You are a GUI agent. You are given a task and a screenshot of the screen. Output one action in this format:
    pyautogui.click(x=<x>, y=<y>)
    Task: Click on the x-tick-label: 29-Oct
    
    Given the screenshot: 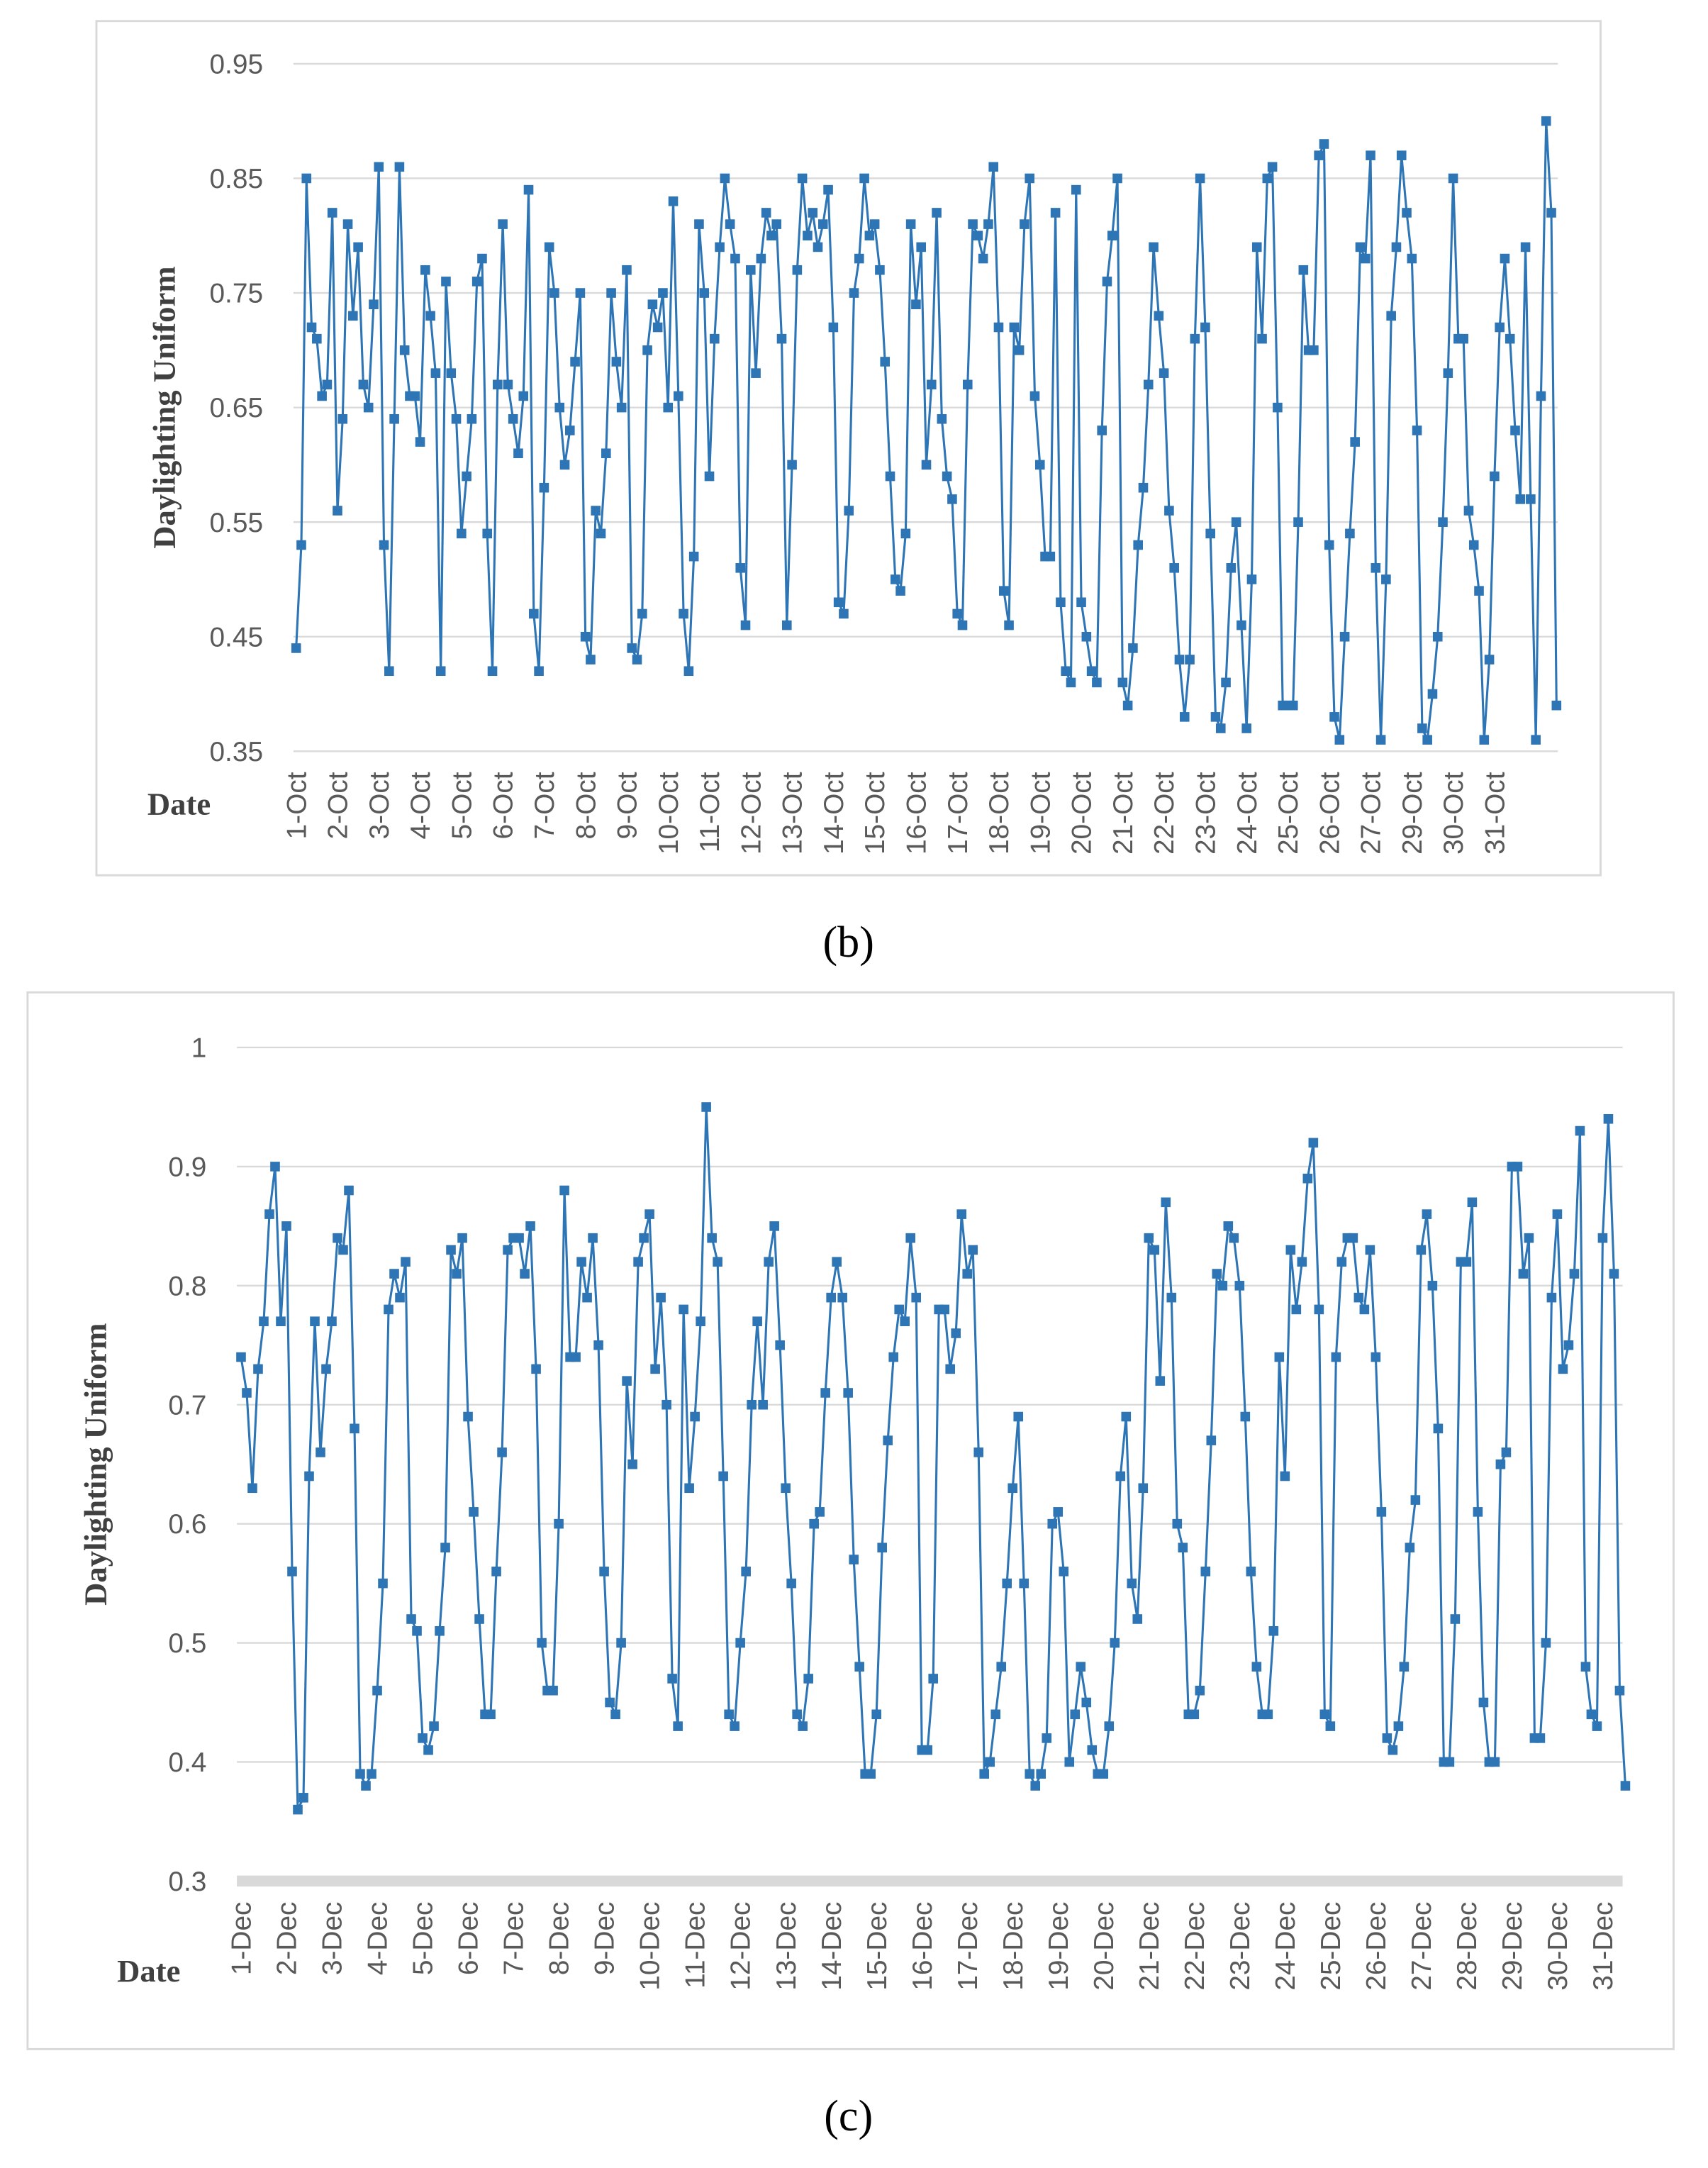 What is the action you would take?
    pyautogui.click(x=1413, y=813)
    